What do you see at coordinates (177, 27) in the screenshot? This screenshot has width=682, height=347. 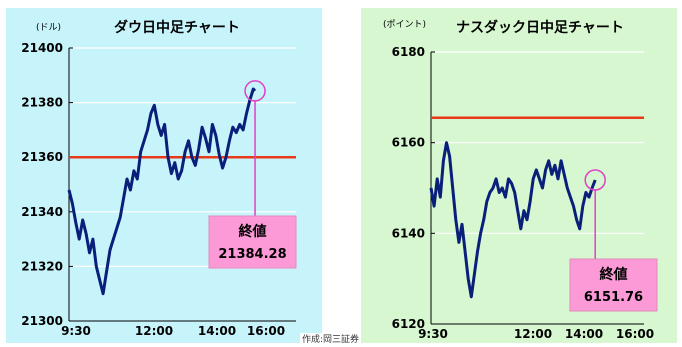 I see `chart-title: ダウ日中足チャート` at bounding box center [177, 27].